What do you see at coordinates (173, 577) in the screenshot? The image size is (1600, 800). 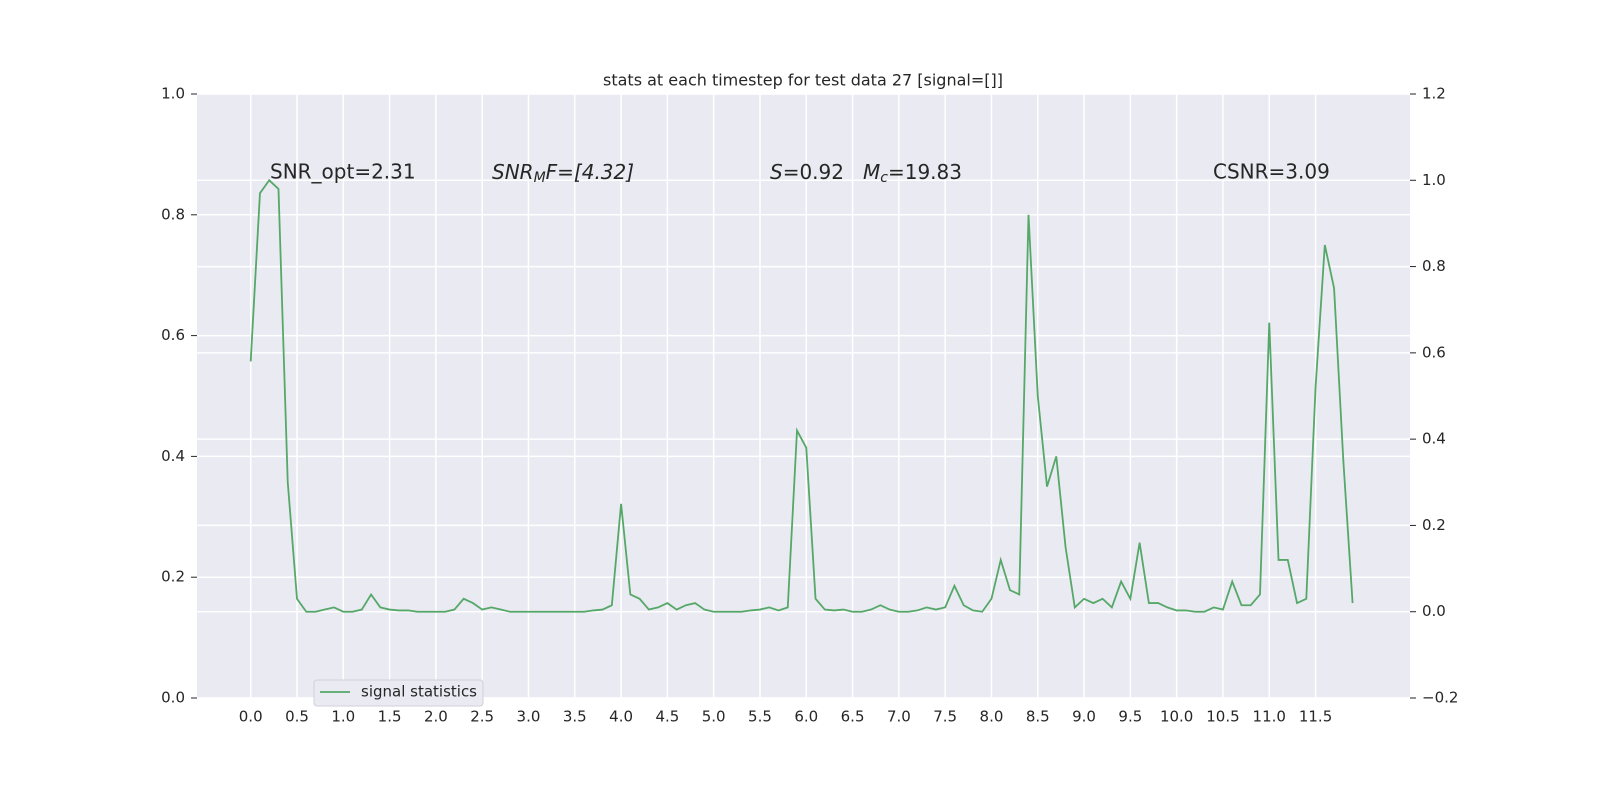 I see `y-tick-label: 0.2` at bounding box center [173, 577].